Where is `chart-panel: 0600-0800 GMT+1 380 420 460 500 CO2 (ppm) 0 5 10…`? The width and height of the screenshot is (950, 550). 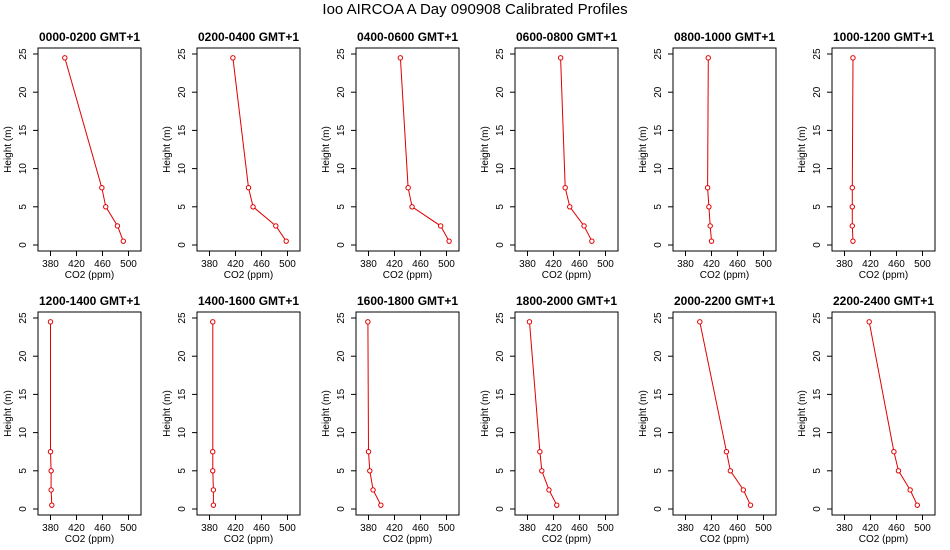
chart-panel: 0600-0800 GMT+1 380 420 460 500 CO2 (ppm) 0 5 10… is located at coordinates (549, 155).